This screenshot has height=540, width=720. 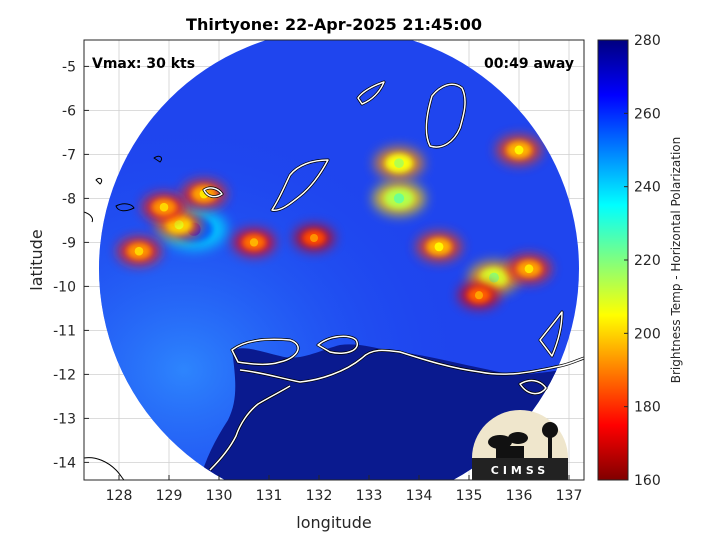 What do you see at coordinates (344, 489) in the screenshot?
I see `x-ticks: 128 129 130 131 132 133 134 135 136 137` at bounding box center [344, 489].